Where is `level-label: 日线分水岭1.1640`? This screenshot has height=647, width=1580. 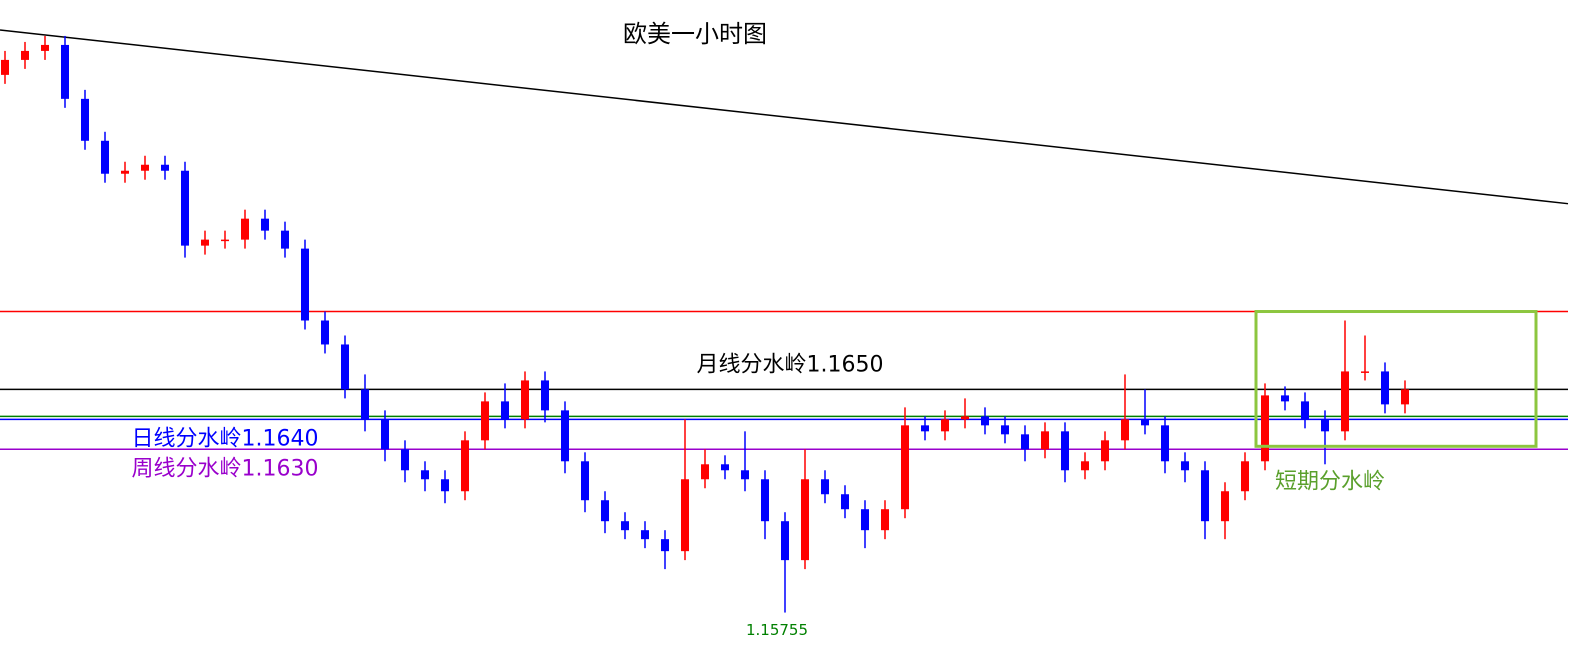 level-label: 日线分水岭1.1640 is located at coordinates (225, 438).